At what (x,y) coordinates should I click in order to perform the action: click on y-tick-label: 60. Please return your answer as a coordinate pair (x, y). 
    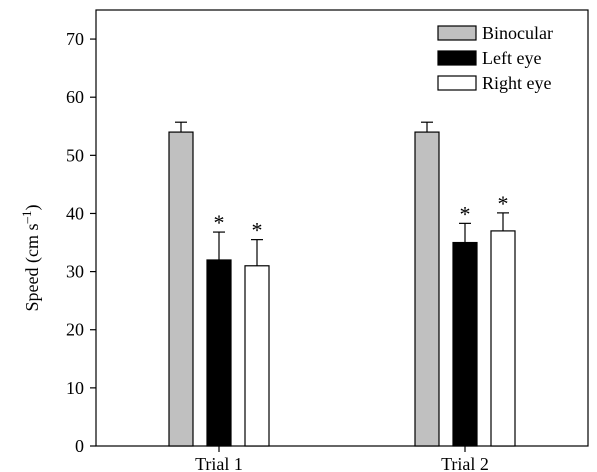
    Looking at the image, I should click on (75, 97).